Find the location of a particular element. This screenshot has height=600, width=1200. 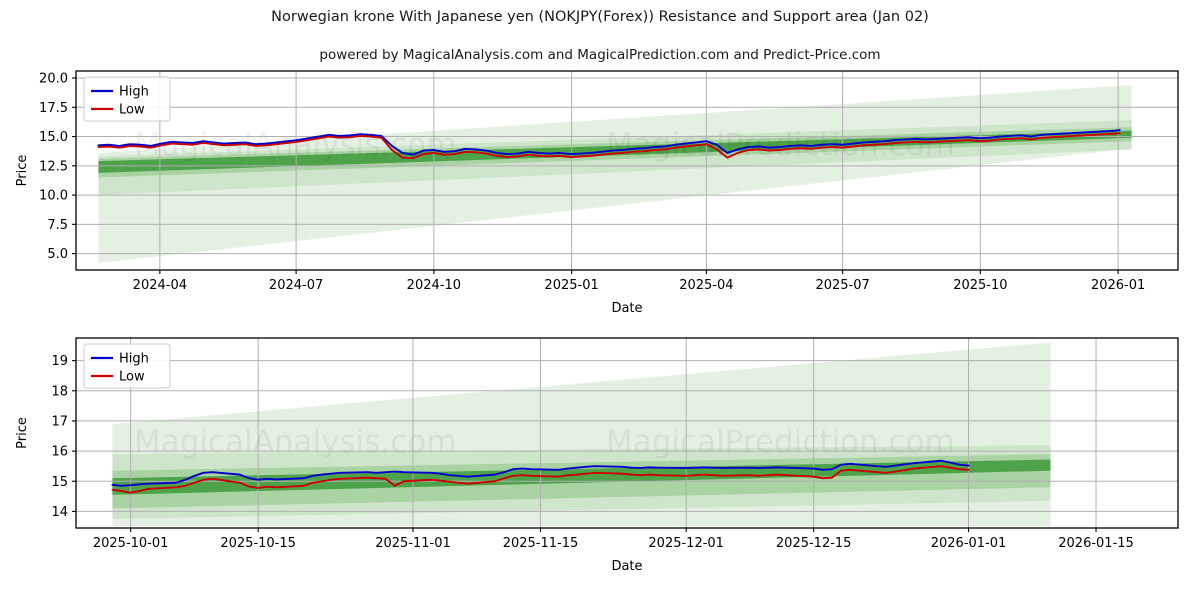

tick-label-y: 12.5 is located at coordinates (53, 166).